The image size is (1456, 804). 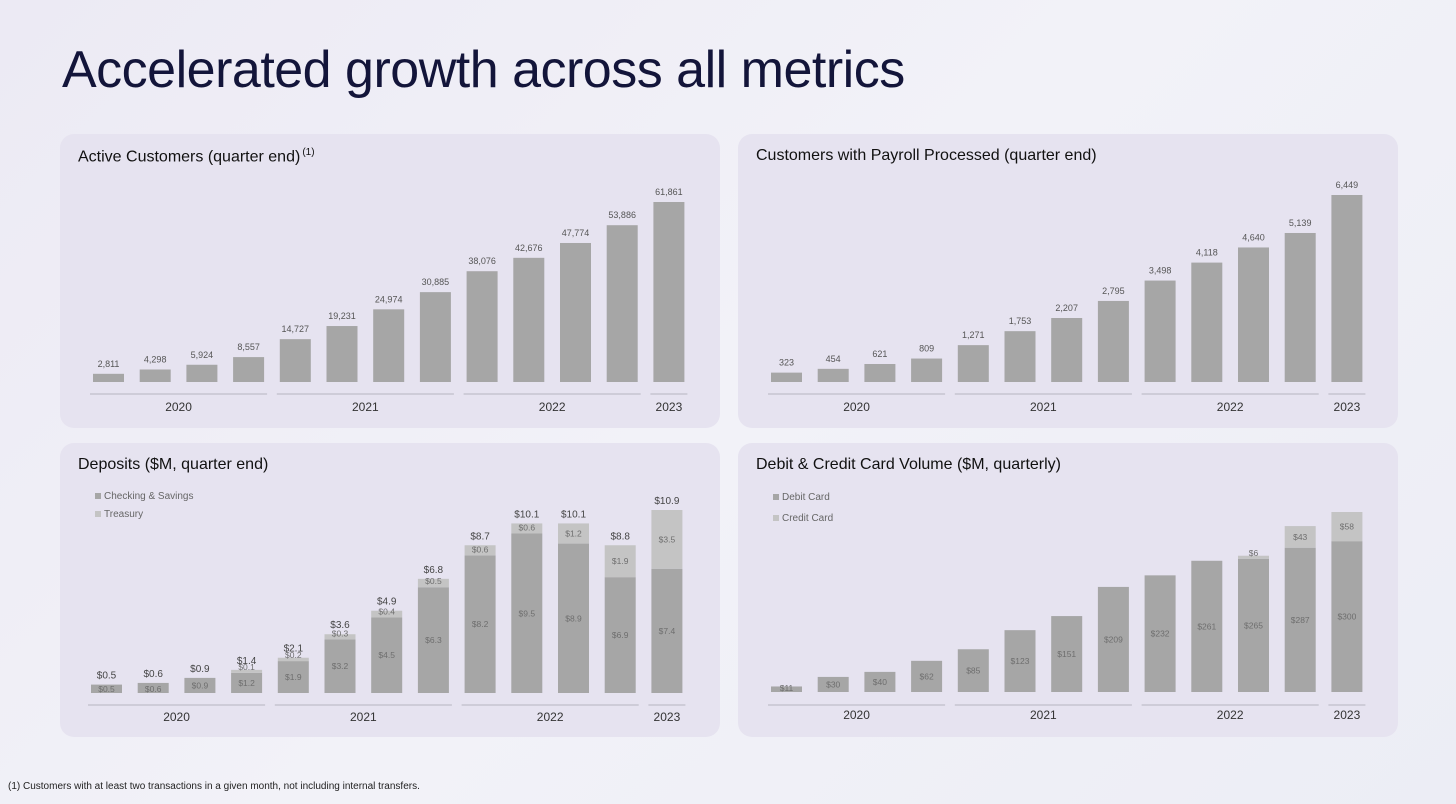 What do you see at coordinates (480, 536) in the screenshot?
I see `total-label: $8.7` at bounding box center [480, 536].